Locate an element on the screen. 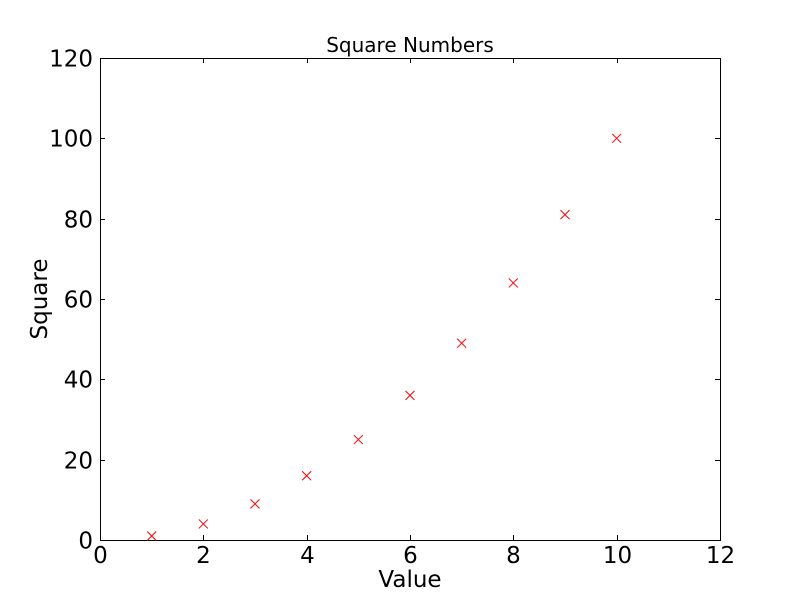 Image resolution: width=800 pixels, height=600 pixels. x-axis-label: Value is located at coordinates (409, 580).